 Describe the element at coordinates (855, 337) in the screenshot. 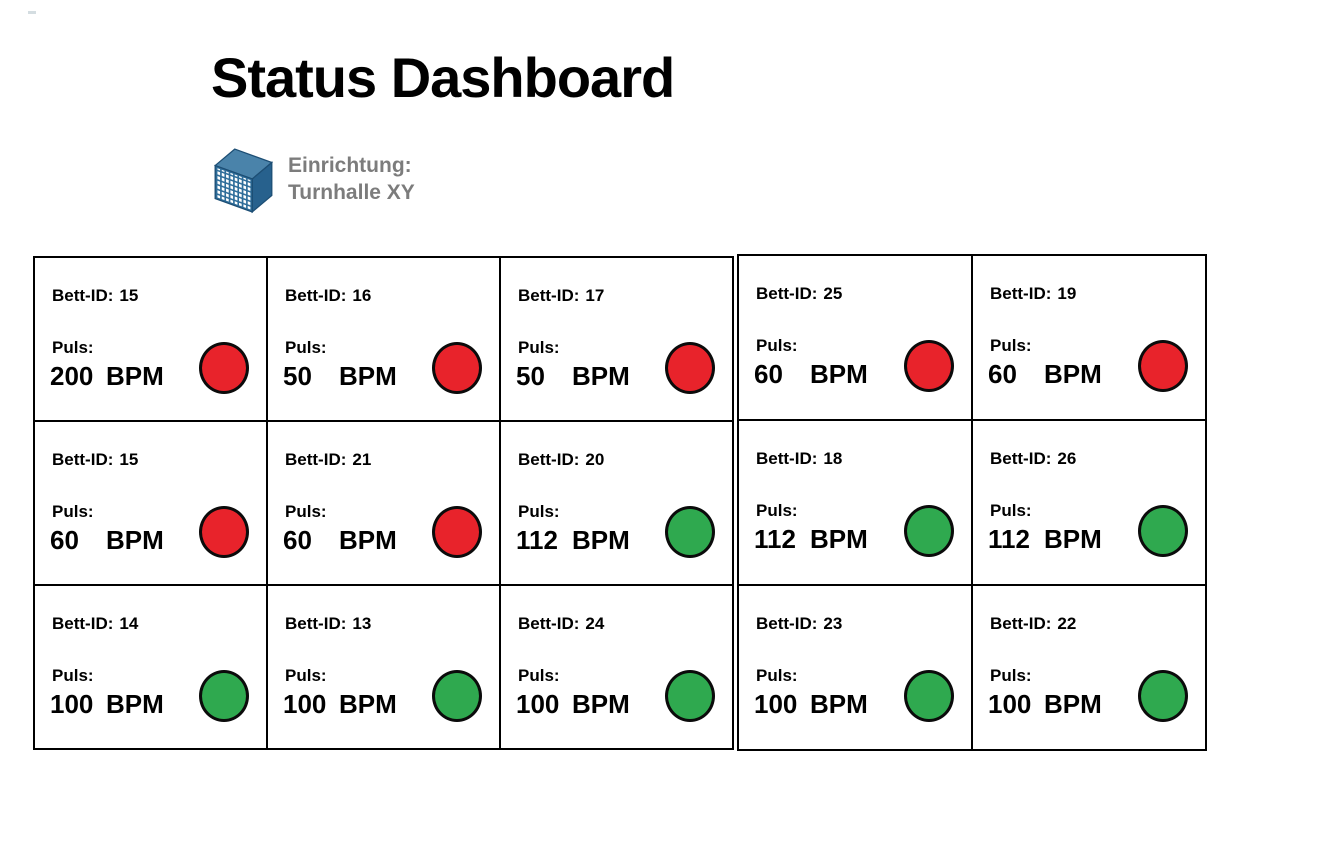

I see `patient-card: Bett-ID: 25 Puls: 60 BPM` at that location.